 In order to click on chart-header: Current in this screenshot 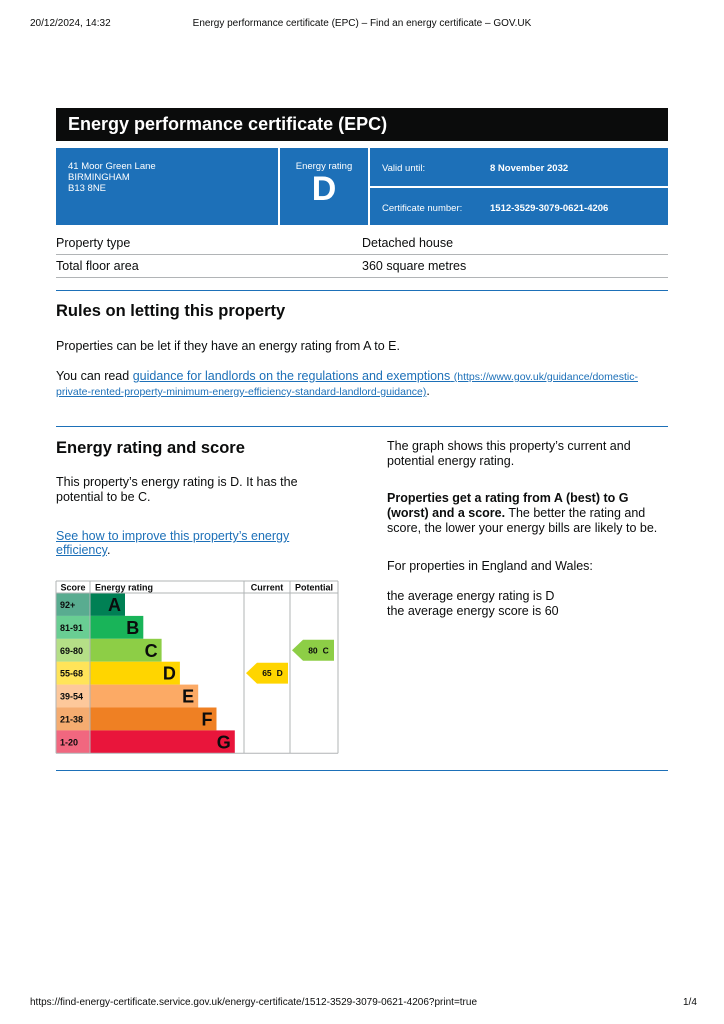, I will do `click(267, 588)`.